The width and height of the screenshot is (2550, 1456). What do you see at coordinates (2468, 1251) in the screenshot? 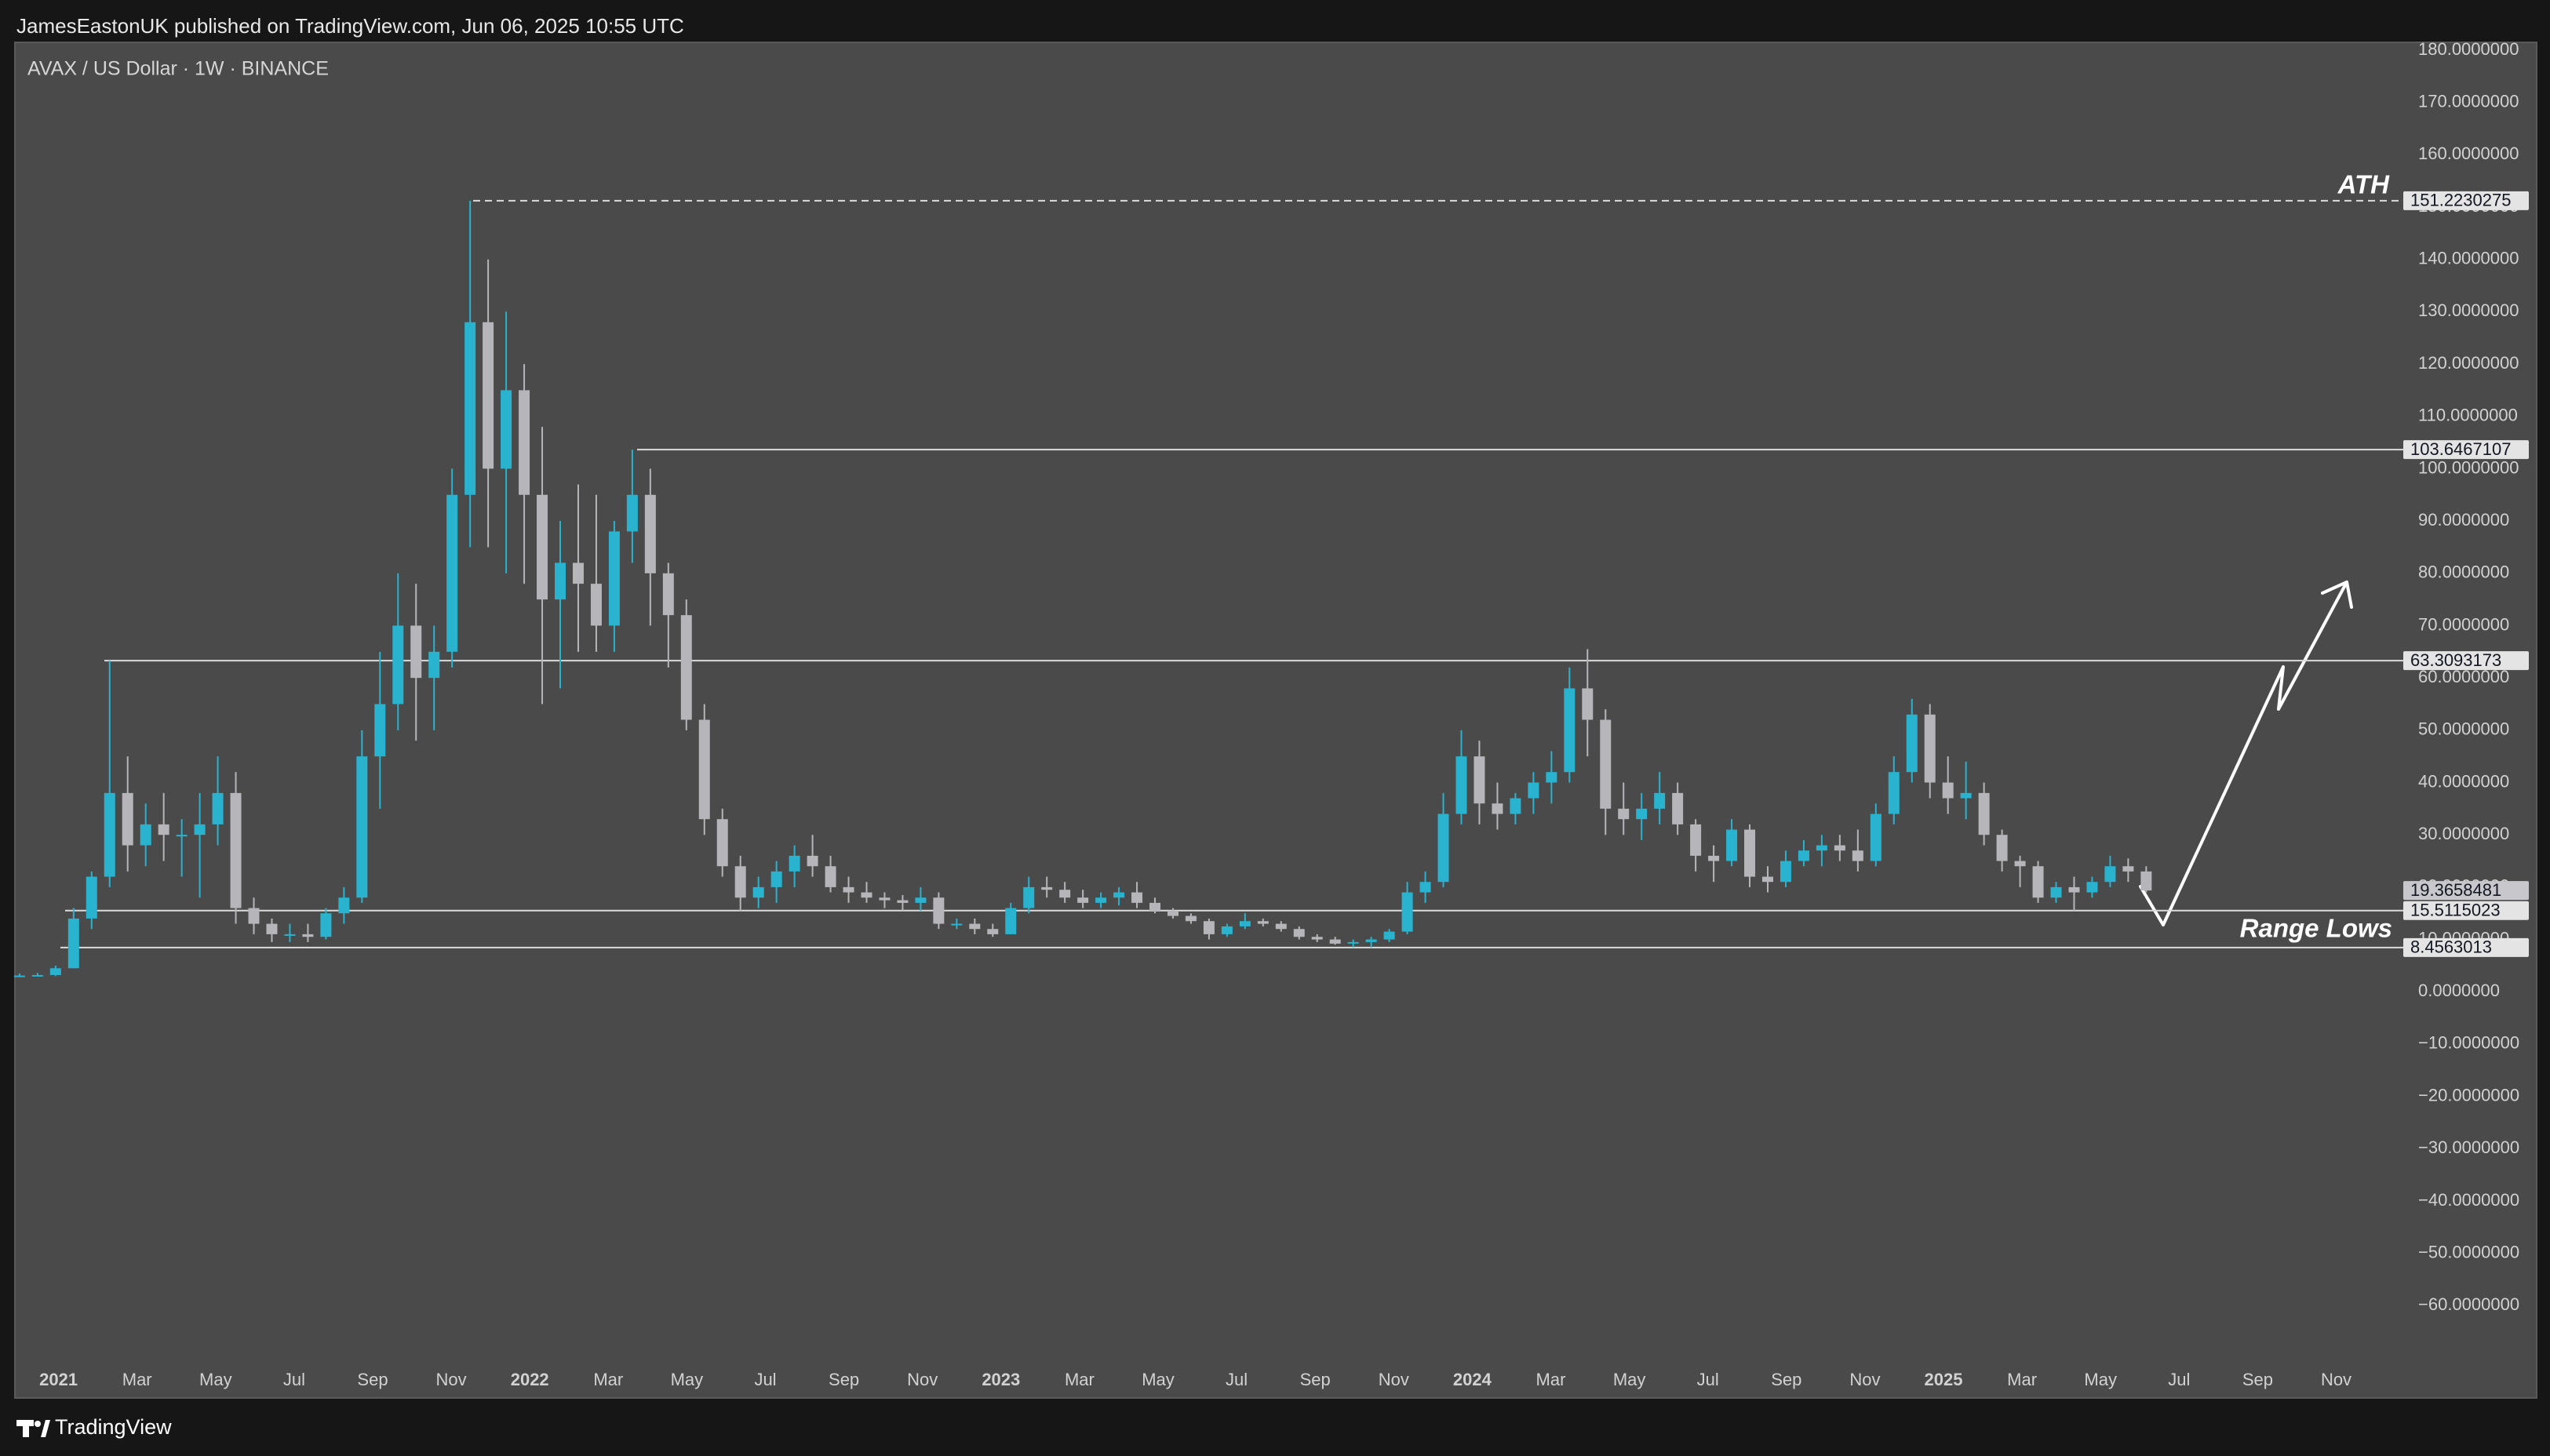
I see `y-tick-label: −50.0000000` at bounding box center [2468, 1251].